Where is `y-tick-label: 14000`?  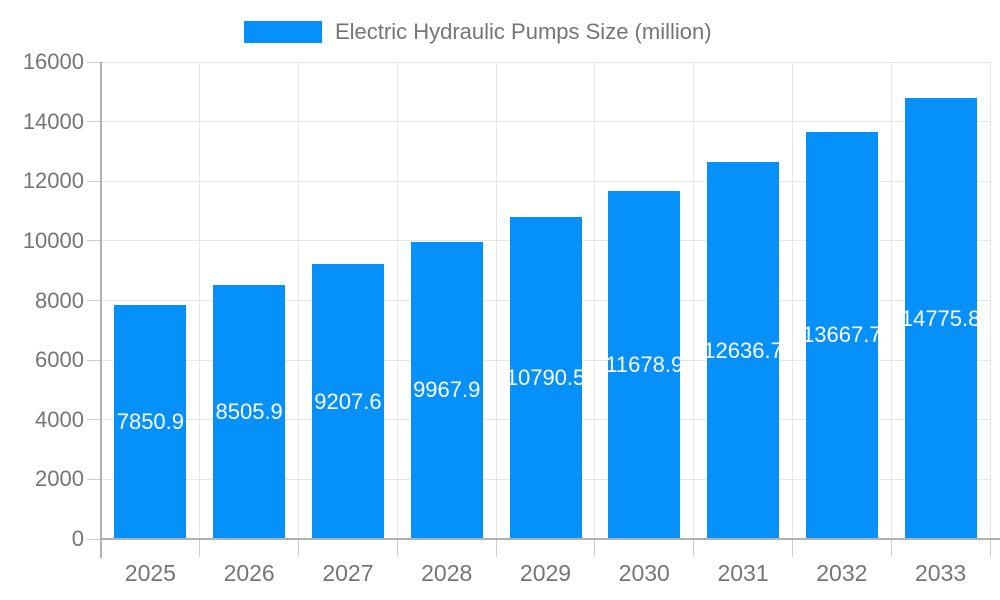
y-tick-label: 14000 is located at coordinates (53, 121).